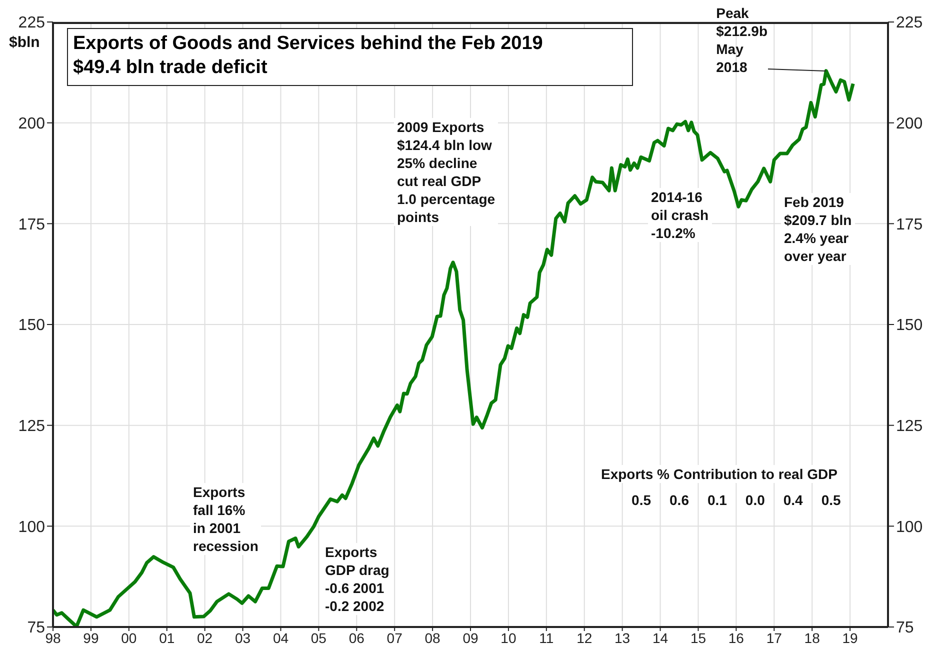 The width and height of the screenshot is (933, 647). I want to click on text: Exports of Goods and Services behind the Feb 2019 $49.4 bln trade deficit, so click(308, 56).